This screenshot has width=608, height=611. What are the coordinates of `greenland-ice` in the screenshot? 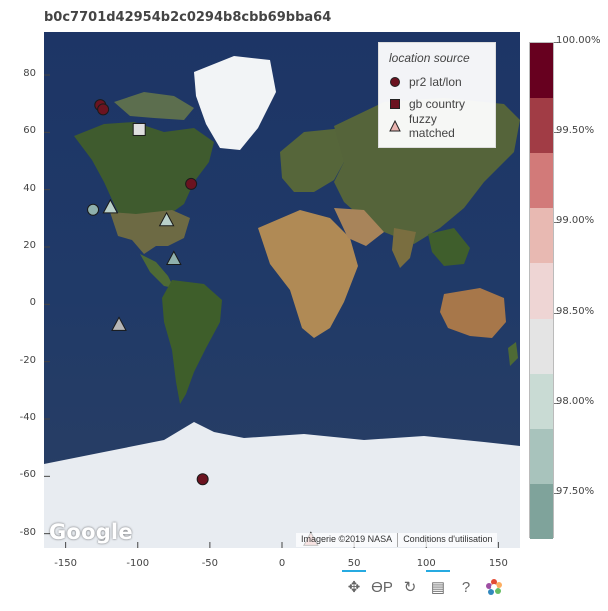 It's located at (235, 103).